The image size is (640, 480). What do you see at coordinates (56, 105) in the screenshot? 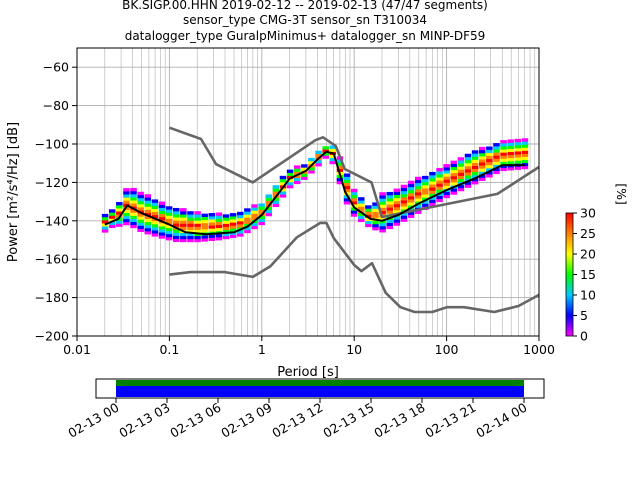
I see `y-tick-label: −80` at bounding box center [56, 105].